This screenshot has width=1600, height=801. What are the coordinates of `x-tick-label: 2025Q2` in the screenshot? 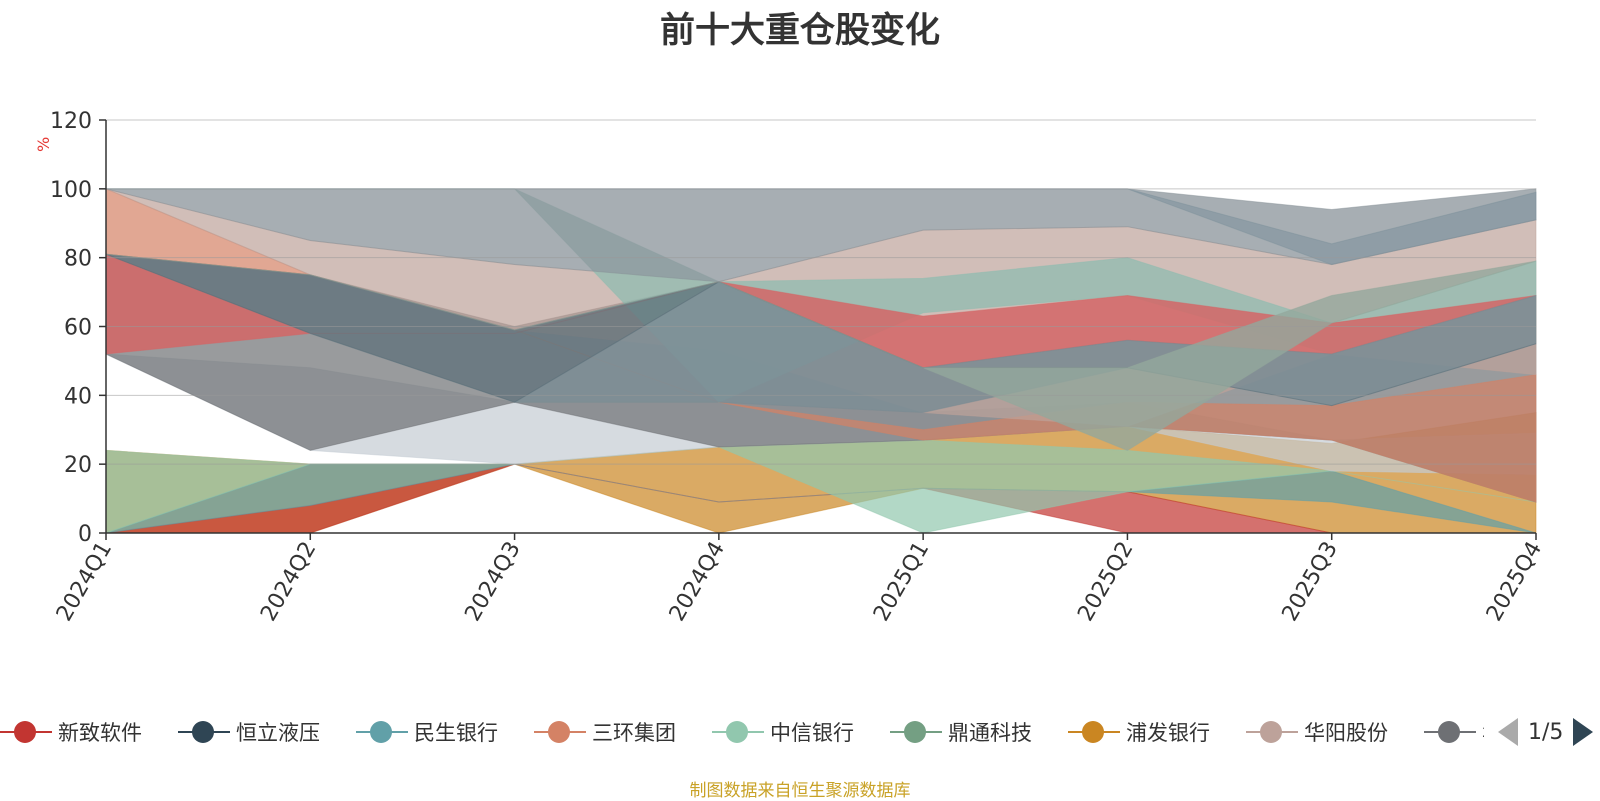 It's located at (1105, 582).